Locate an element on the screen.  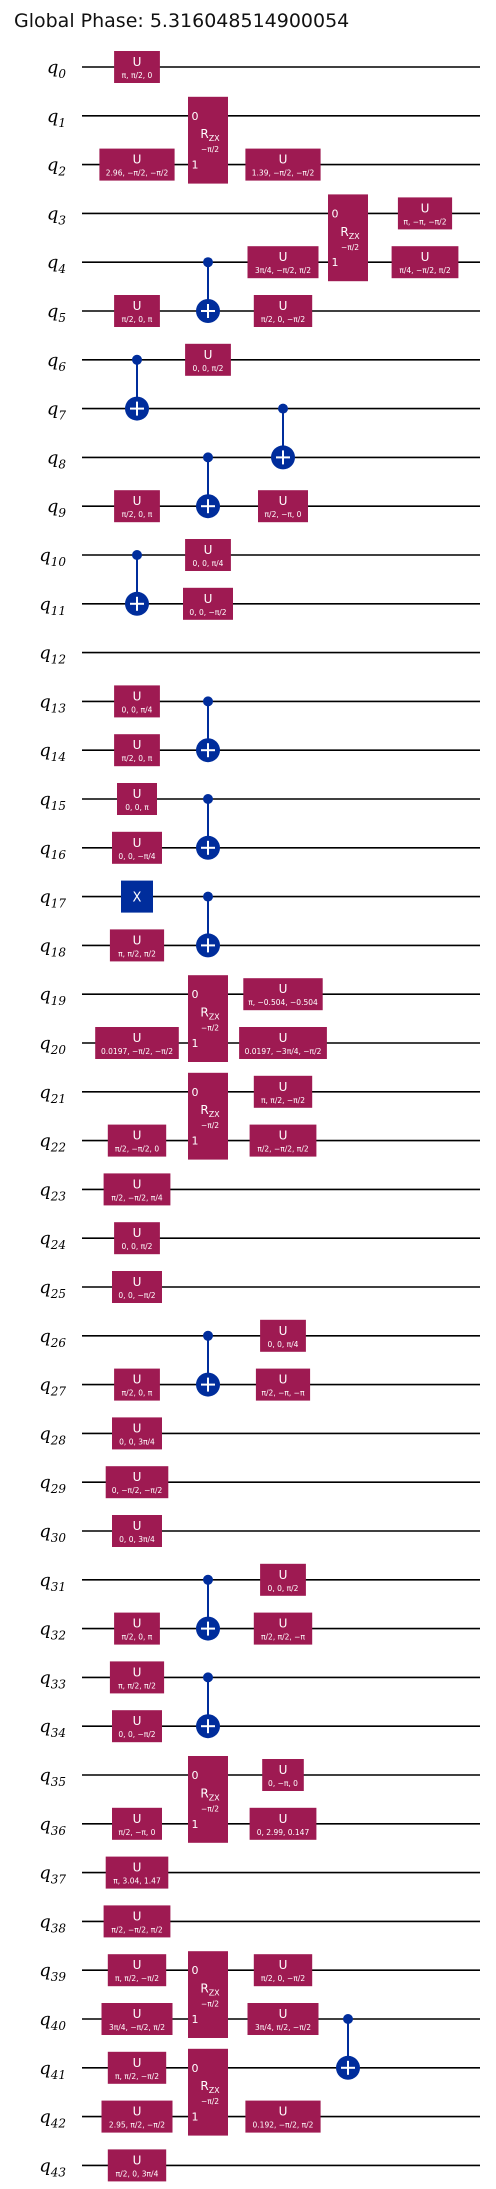
qubit-label-q14: q14 is located at coordinates (52, 752).